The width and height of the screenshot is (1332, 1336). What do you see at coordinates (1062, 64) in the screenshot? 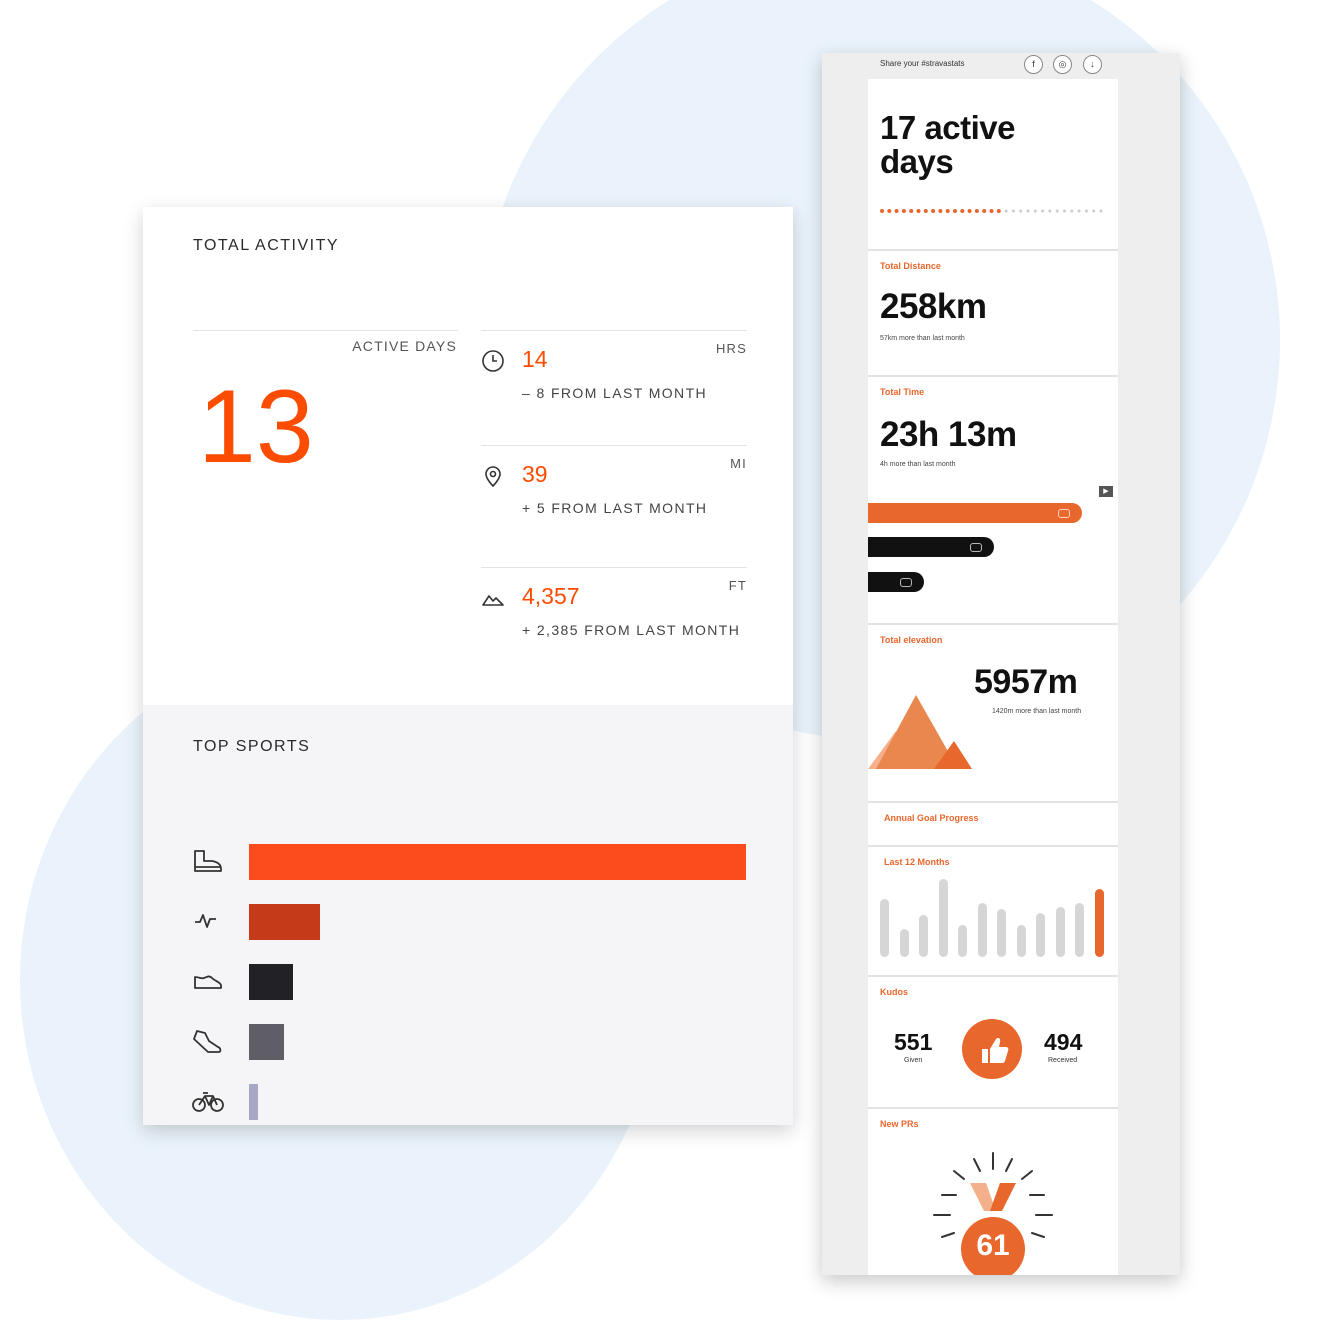
I see `instagram-icon: ◎` at bounding box center [1062, 64].